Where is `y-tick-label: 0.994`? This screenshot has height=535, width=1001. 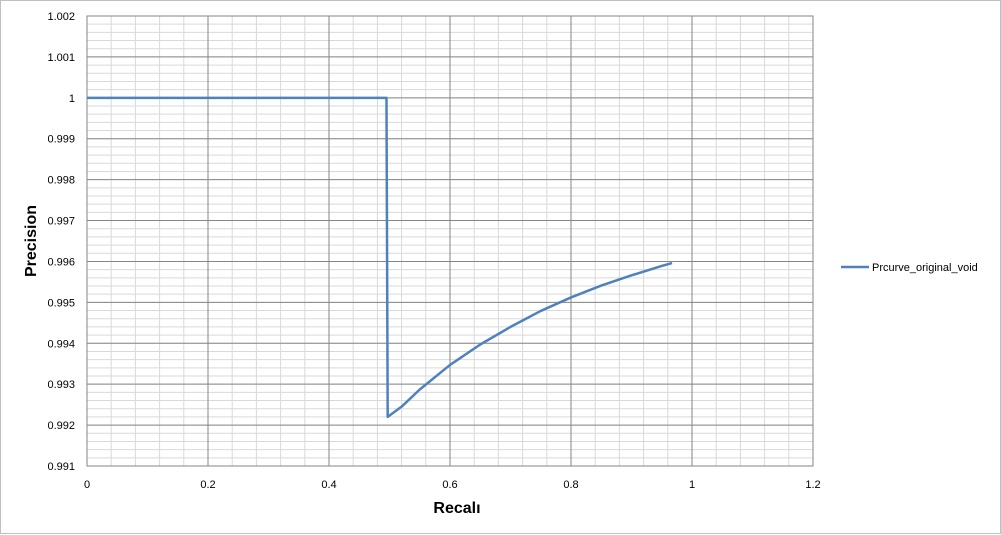 y-tick-label: 0.994 is located at coordinates (61, 344).